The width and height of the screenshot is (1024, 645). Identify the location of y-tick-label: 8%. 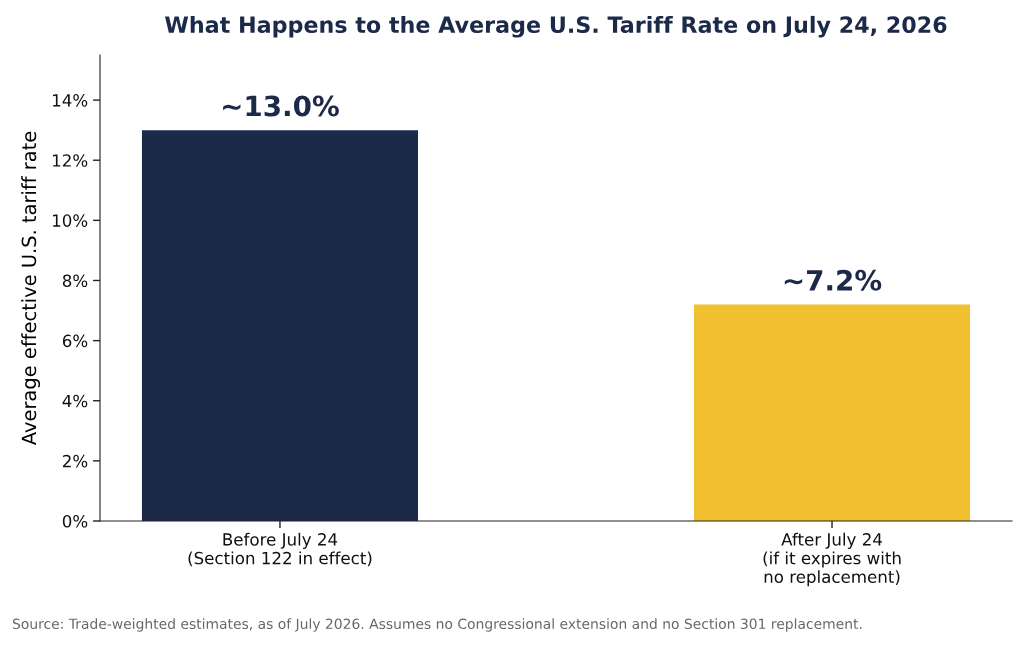
(75, 281).